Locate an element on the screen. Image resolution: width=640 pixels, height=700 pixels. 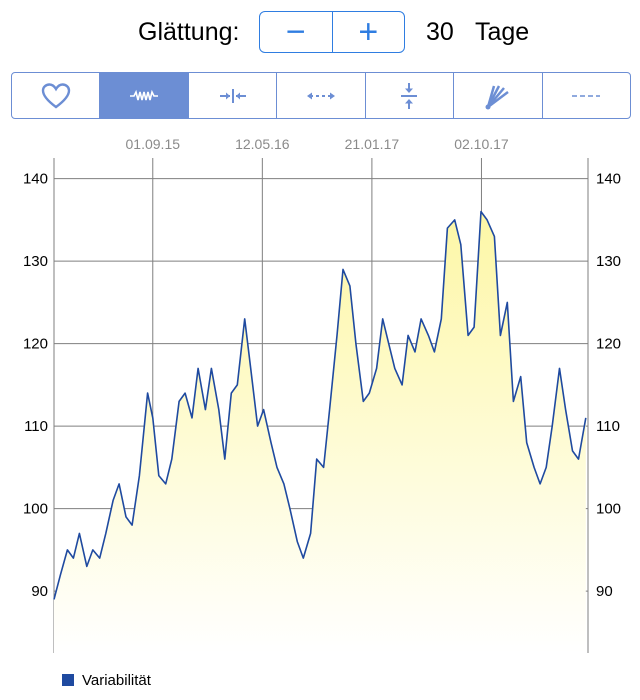
increase-smoothing-button: + is located at coordinates (368, 32).